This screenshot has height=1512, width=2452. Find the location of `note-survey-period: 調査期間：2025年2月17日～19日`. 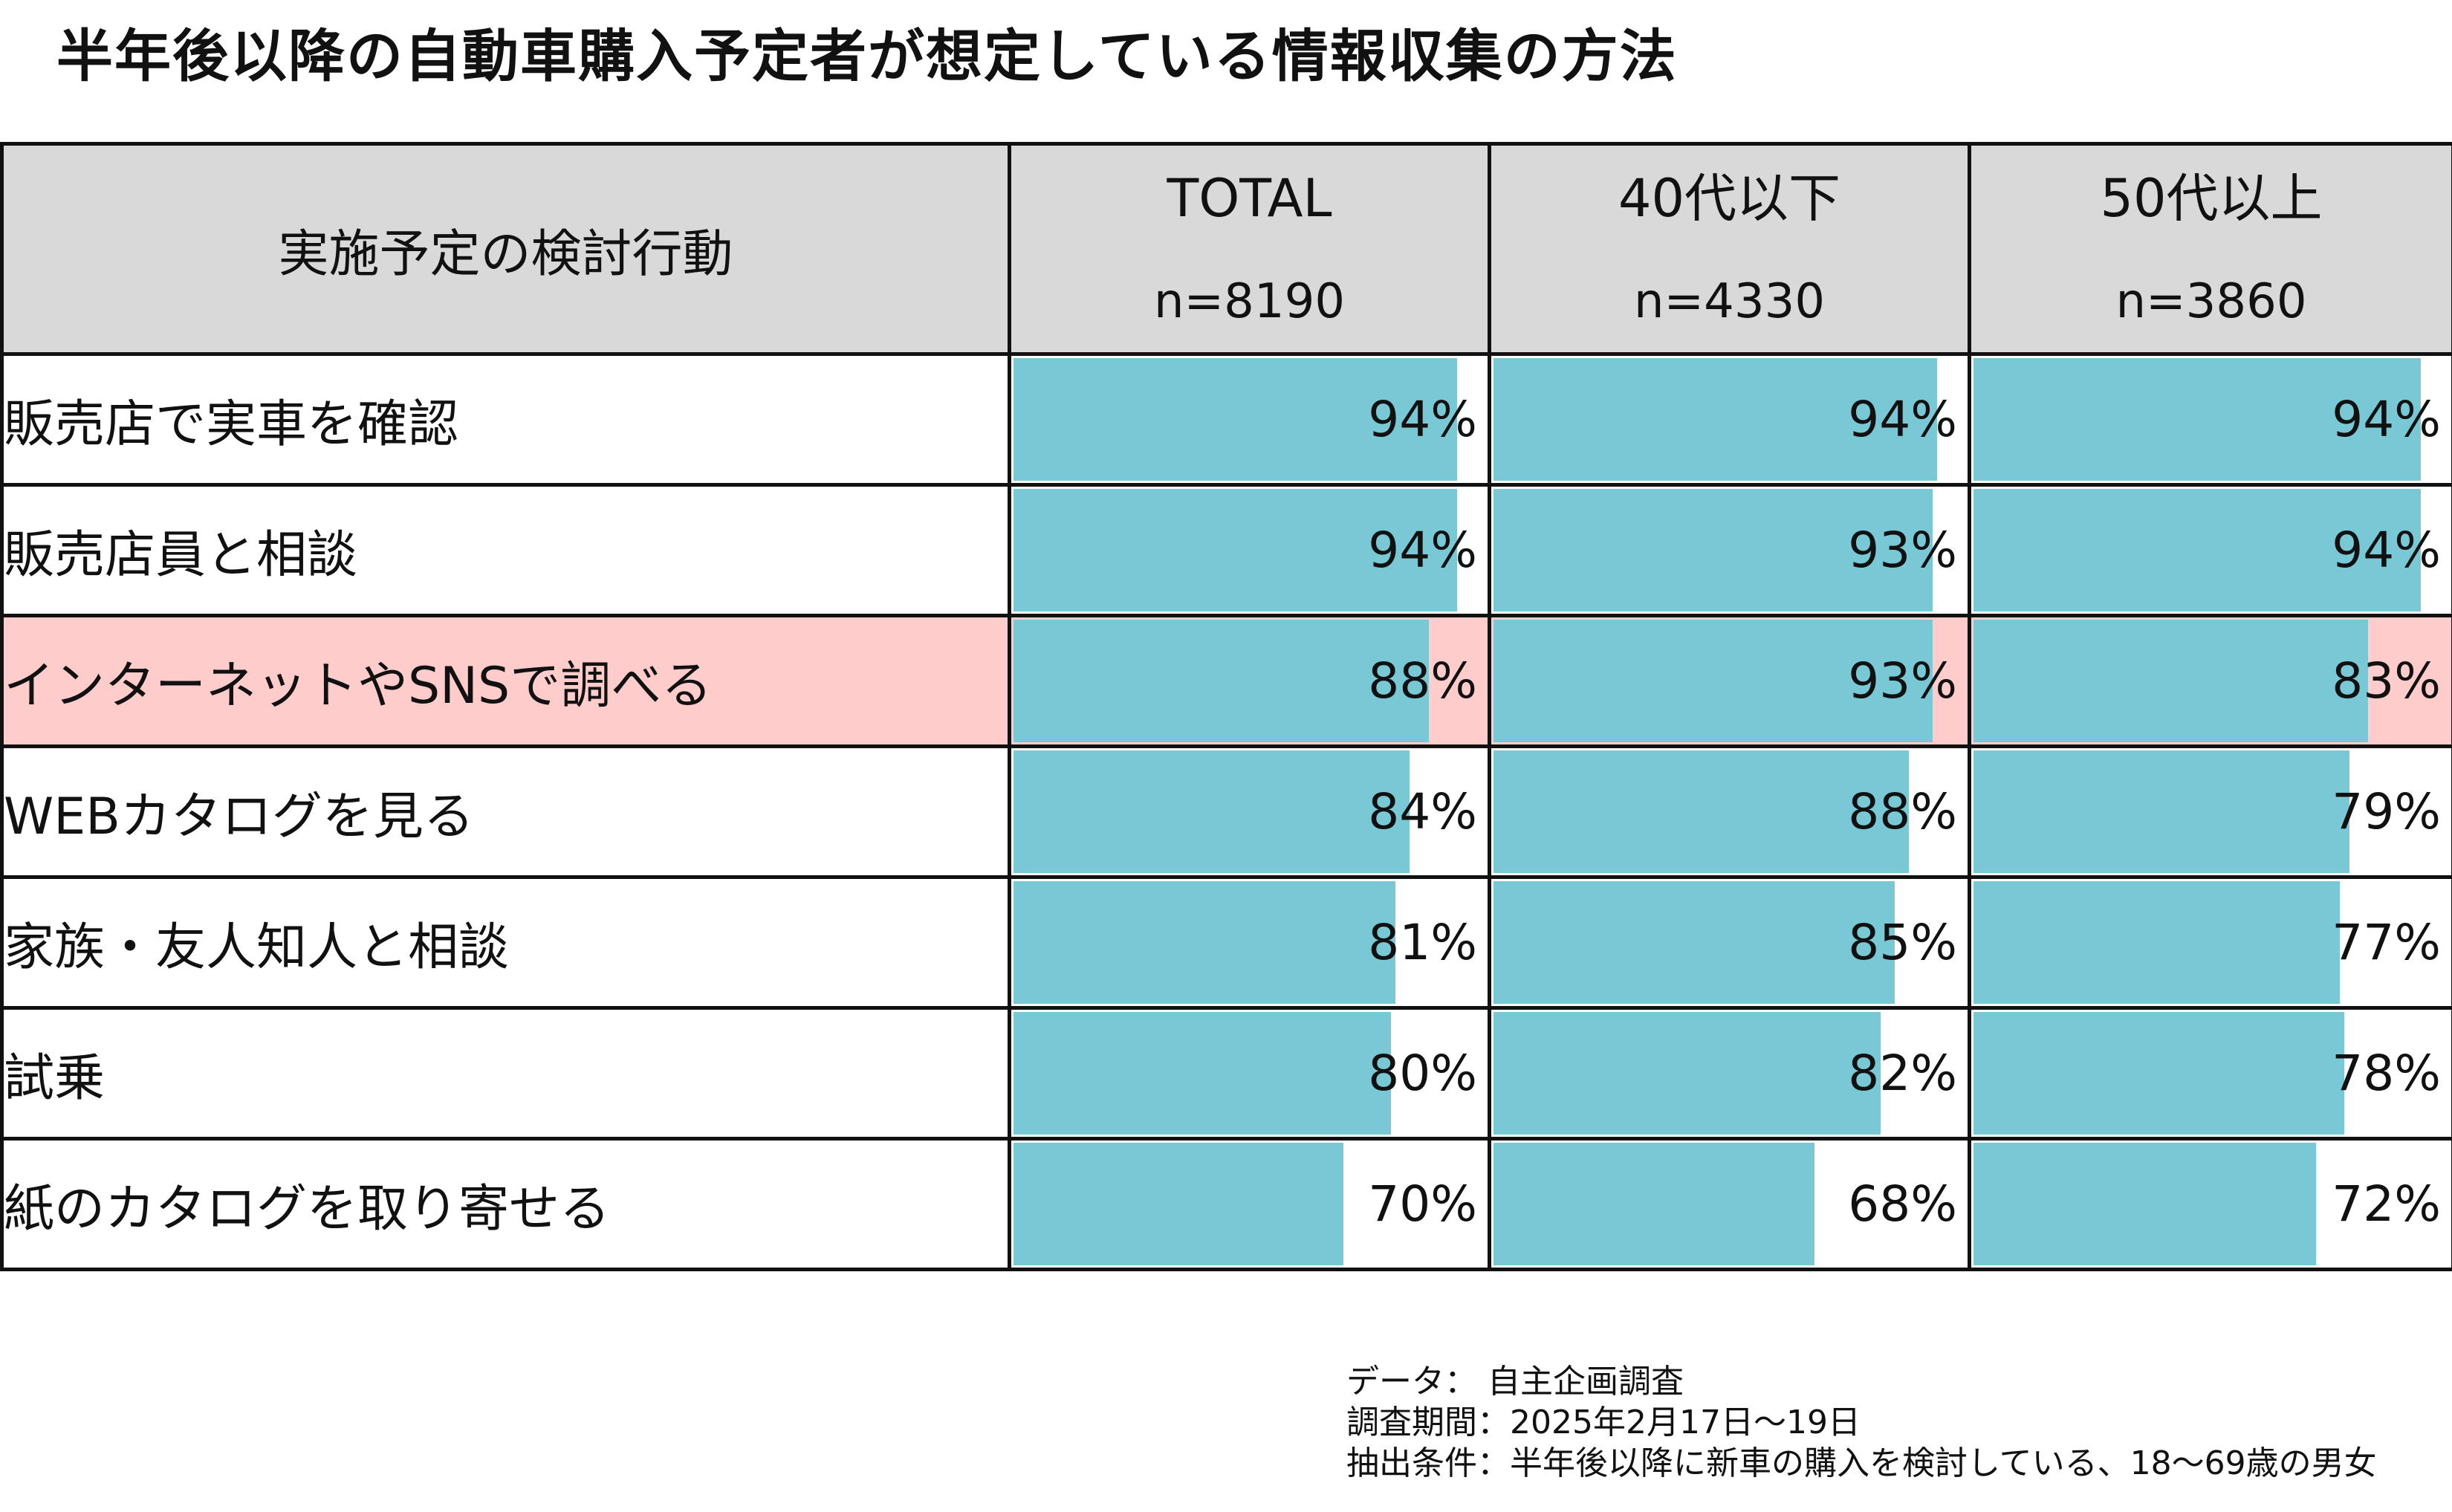

note-survey-period: 調査期間：2025年2月17日～19日 is located at coordinates (1603, 1422).